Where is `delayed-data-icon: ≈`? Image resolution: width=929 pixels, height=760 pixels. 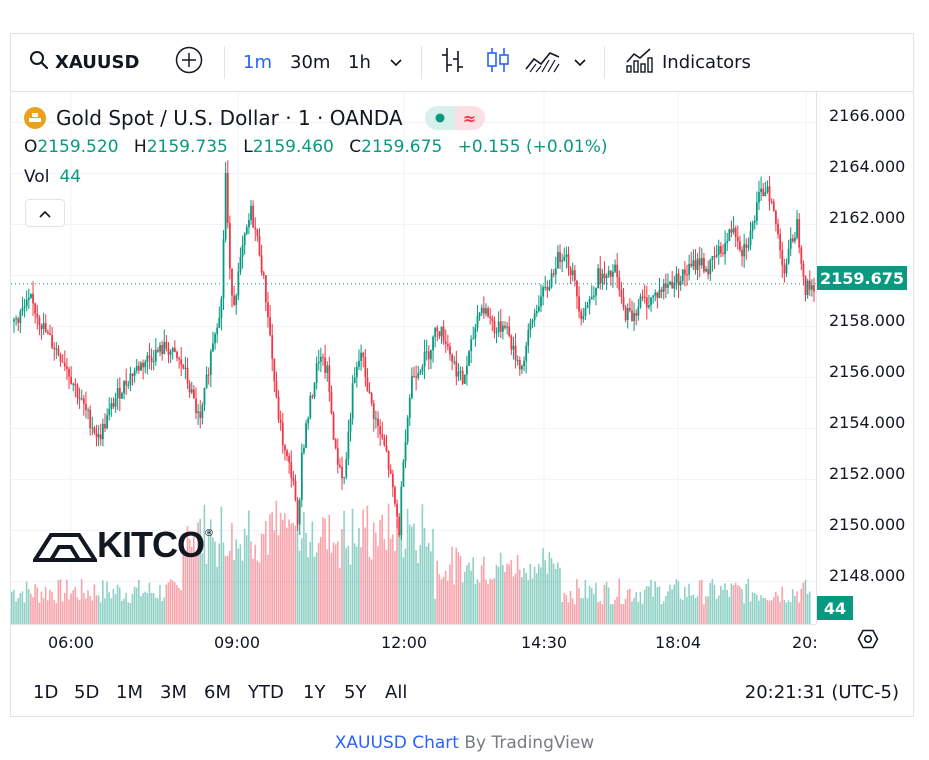
delayed-data-icon: ≈ is located at coordinates (469, 118).